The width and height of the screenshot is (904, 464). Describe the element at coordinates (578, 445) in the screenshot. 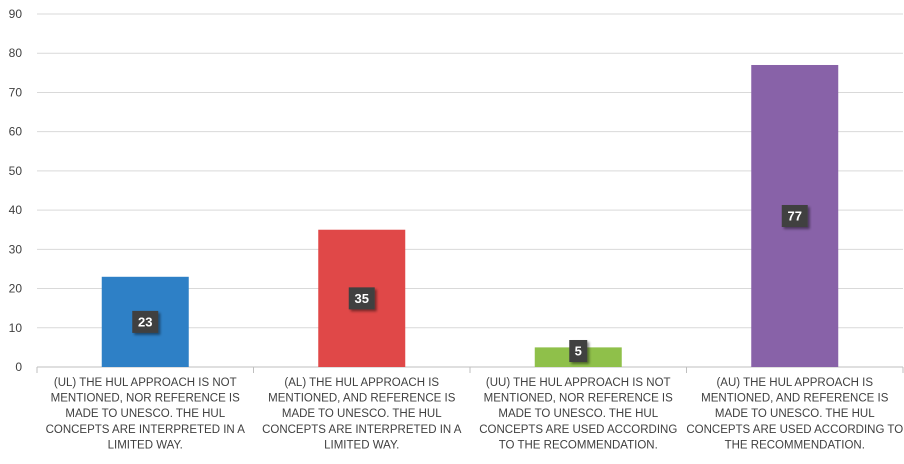

I see `x-category-label-line: TO THE RECOMMENDATION.` at that location.